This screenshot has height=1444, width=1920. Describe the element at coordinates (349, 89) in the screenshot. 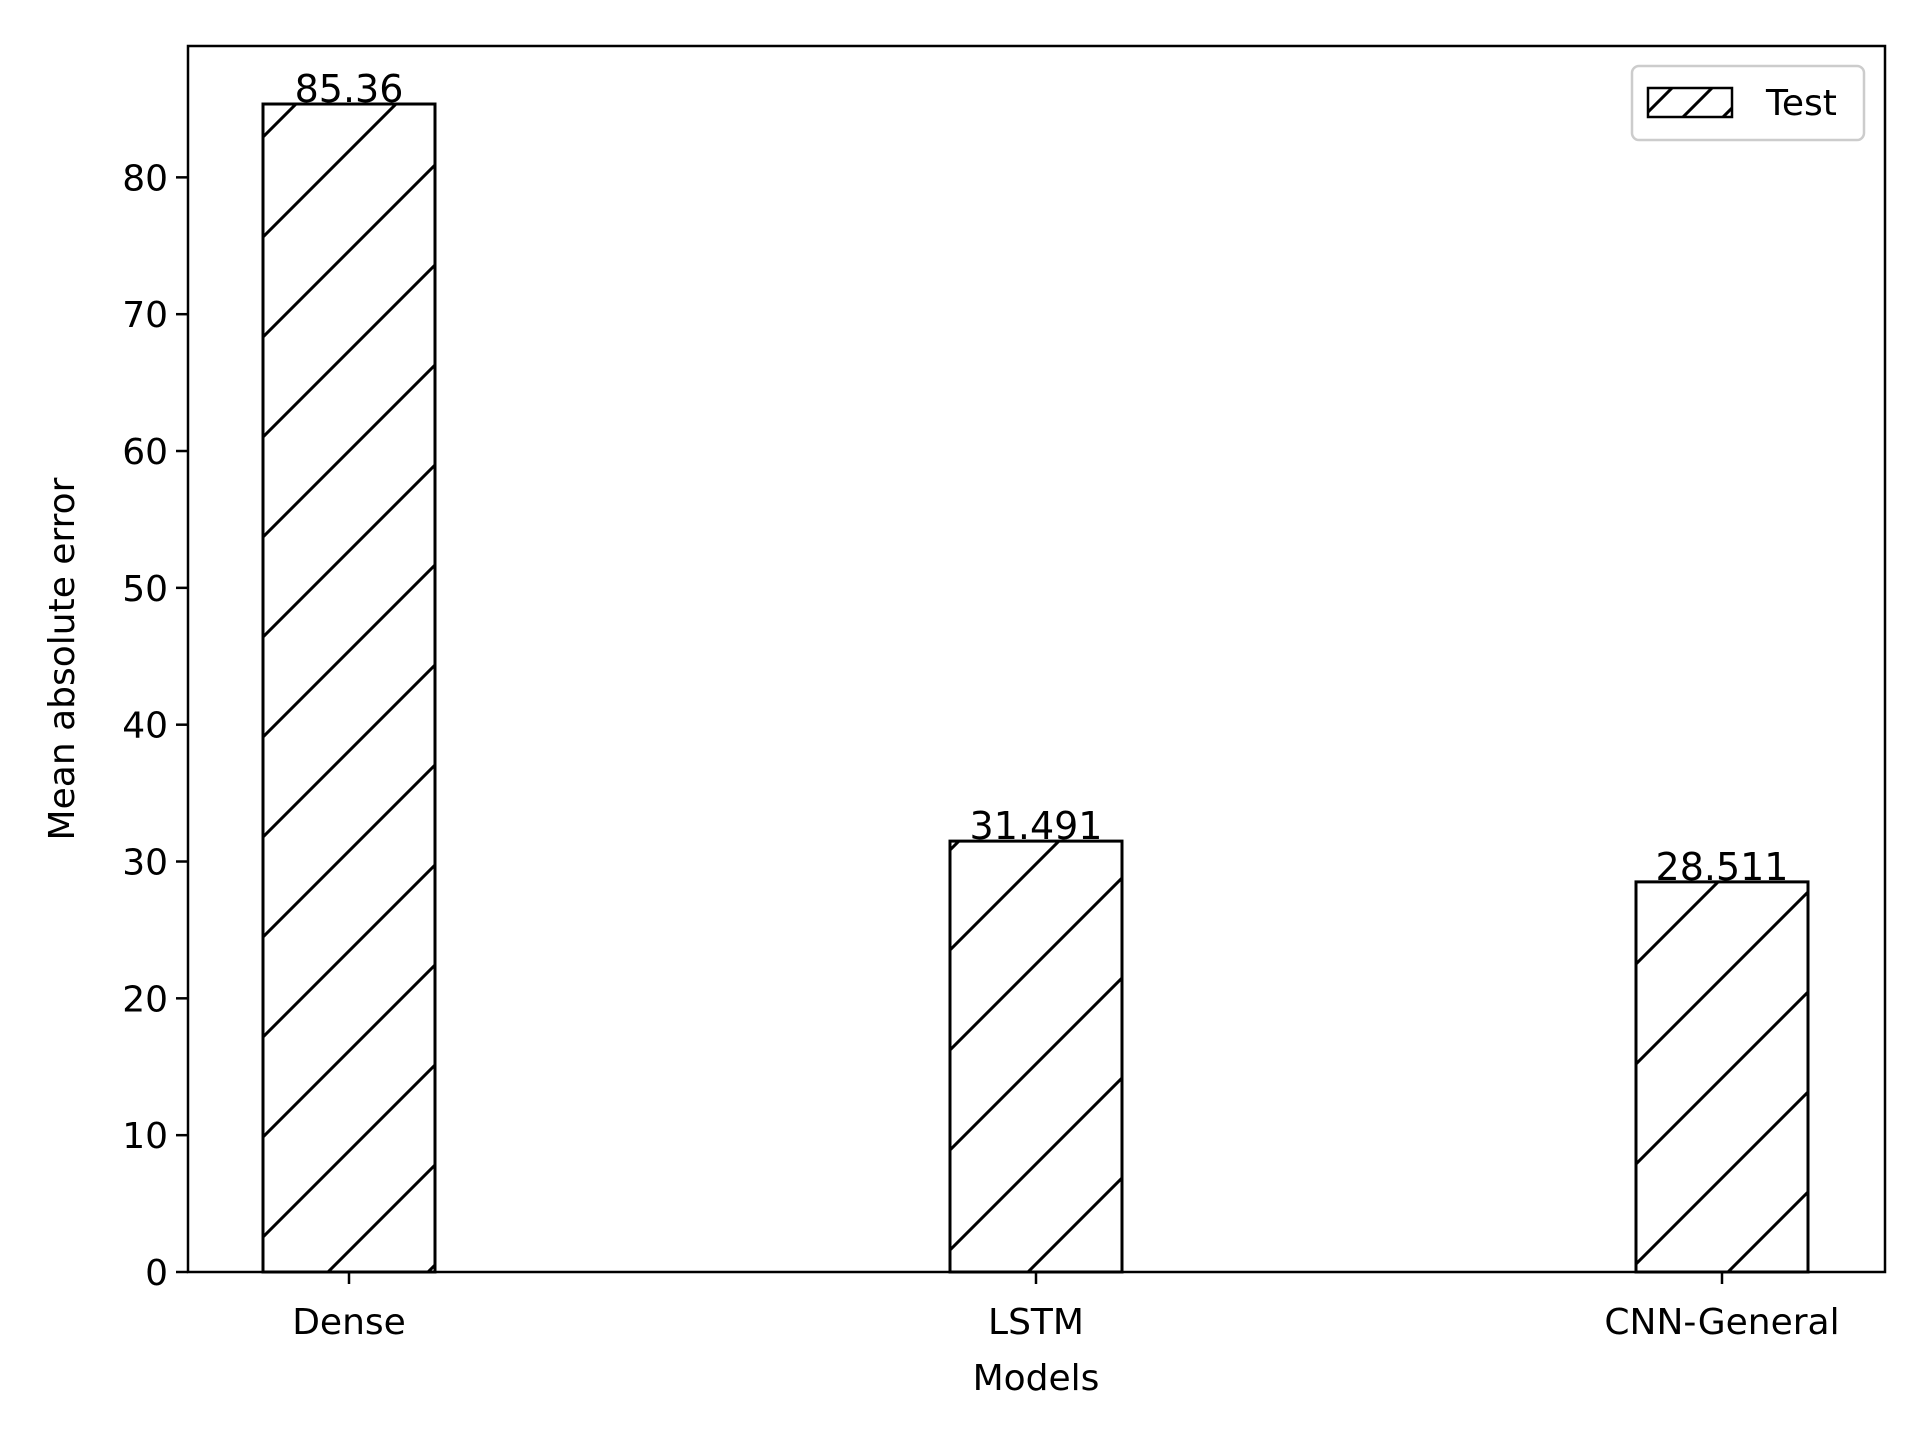

I see `data-label: 85.36` at that location.